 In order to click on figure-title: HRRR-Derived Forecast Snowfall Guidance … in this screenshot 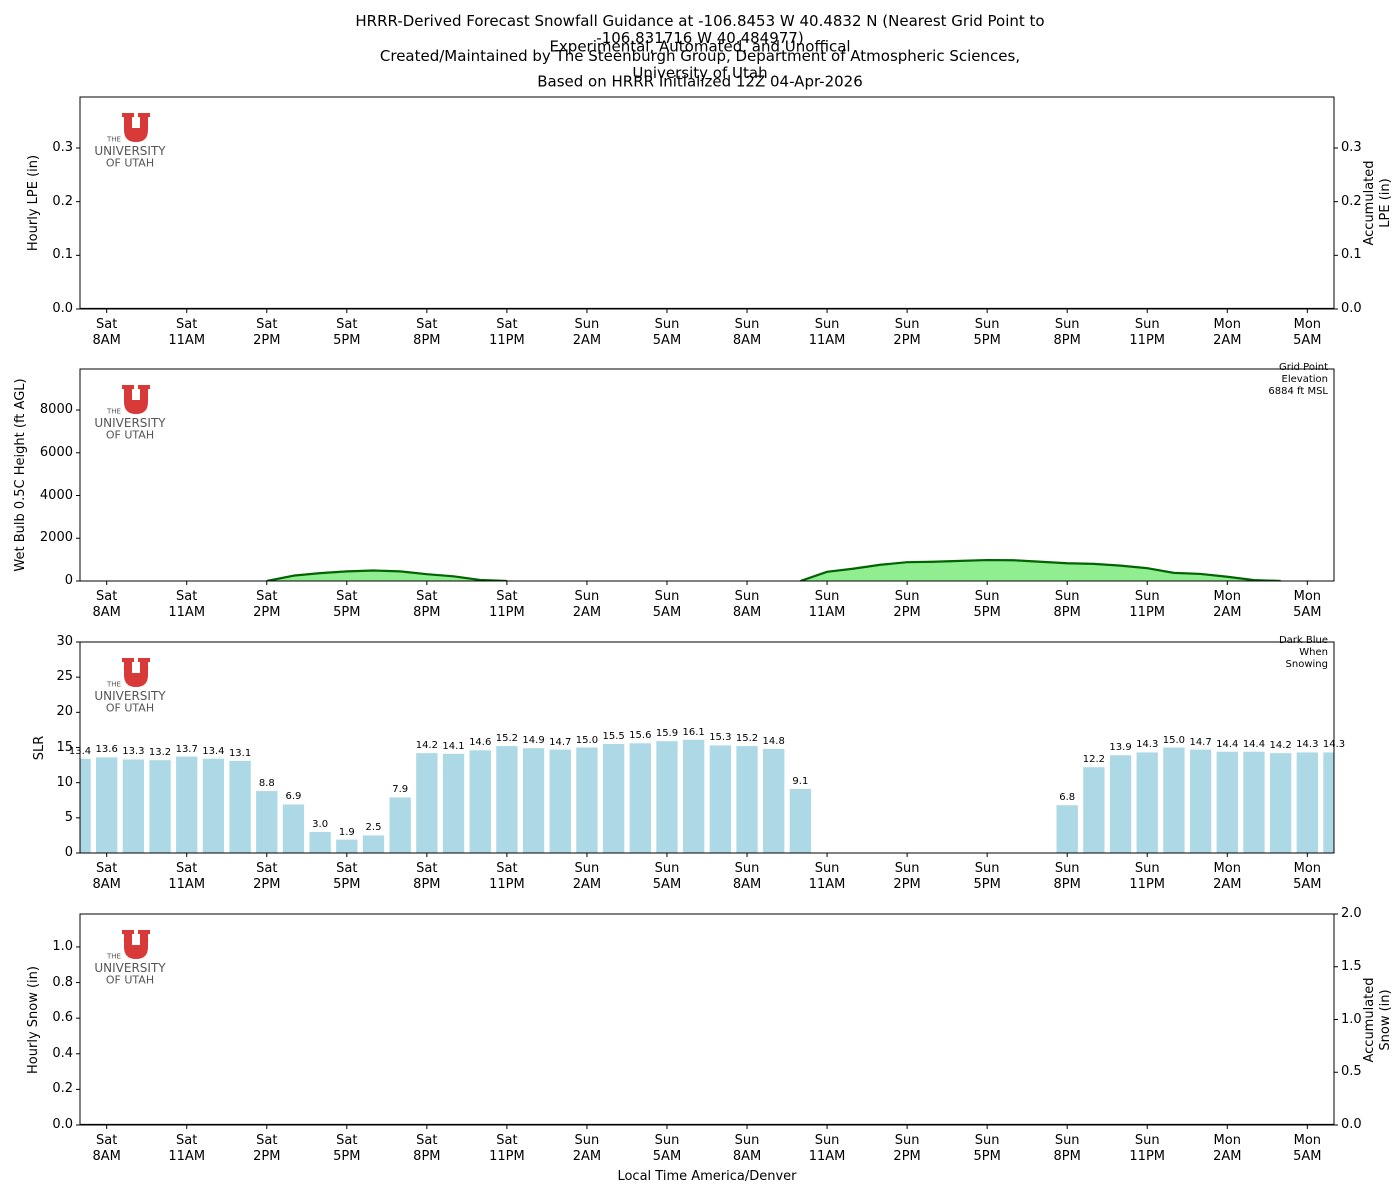, I will do `click(700, 29)`.